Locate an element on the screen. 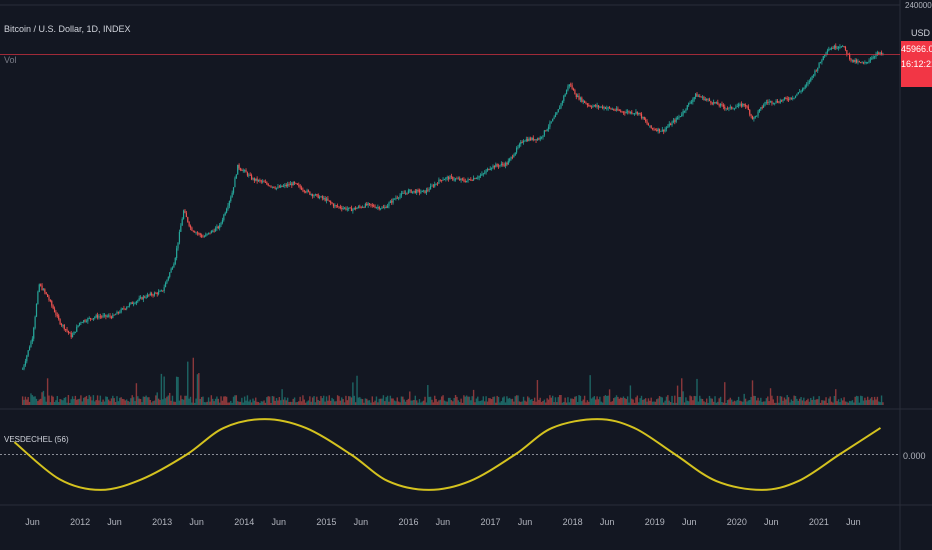  oscillator-pane is located at coordinates (450, 454).